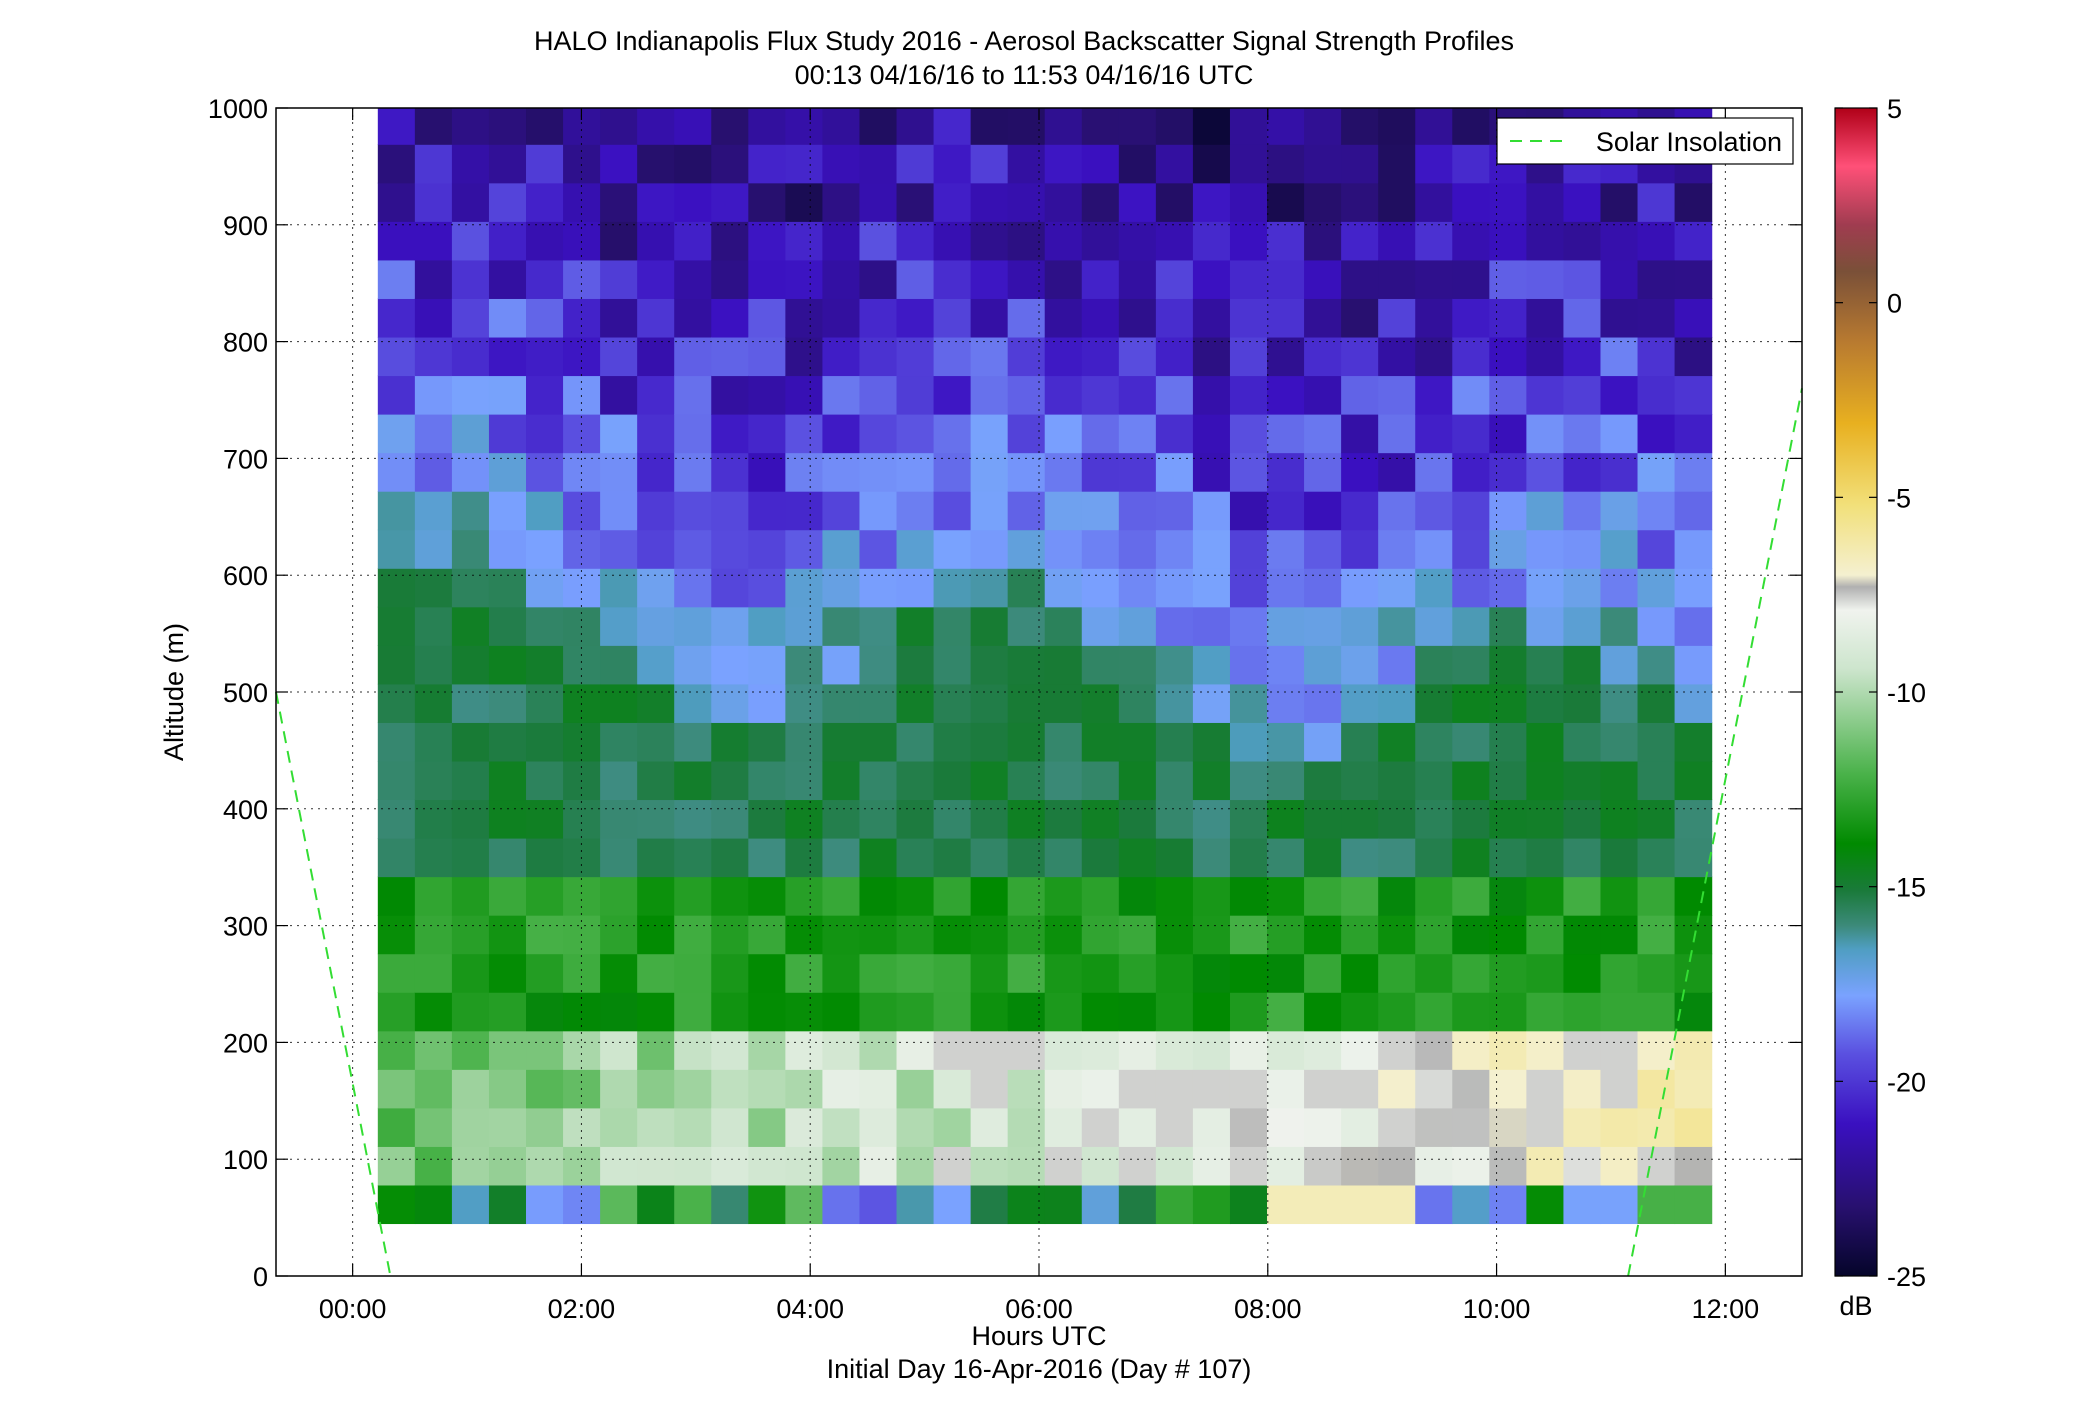  What do you see at coordinates (245, 1043) in the screenshot?
I see `y-tick-label: 200` at bounding box center [245, 1043].